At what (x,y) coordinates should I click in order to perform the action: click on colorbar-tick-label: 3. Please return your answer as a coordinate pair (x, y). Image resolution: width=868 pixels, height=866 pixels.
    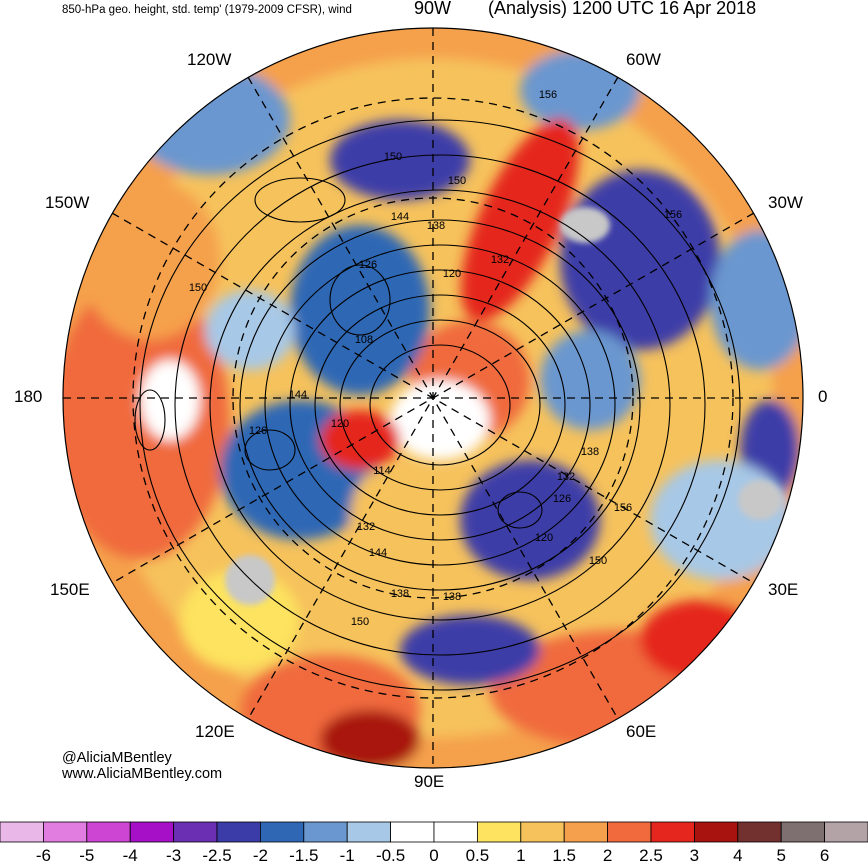
    Looking at the image, I should click on (694, 855).